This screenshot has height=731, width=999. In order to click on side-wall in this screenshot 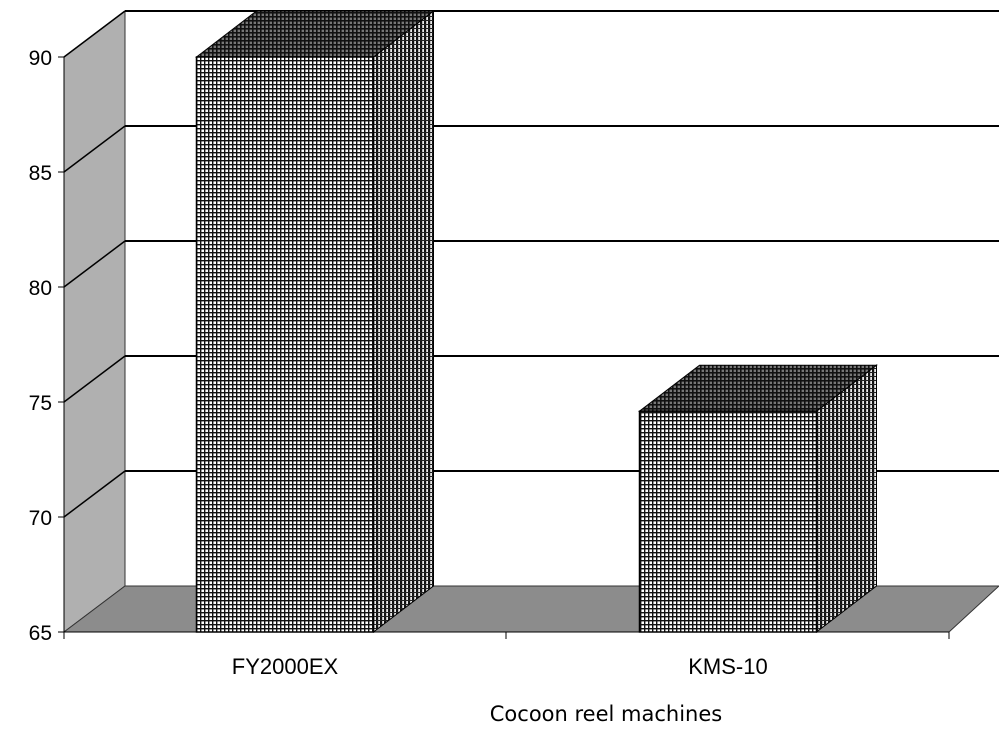, I will do `click(94, 321)`.